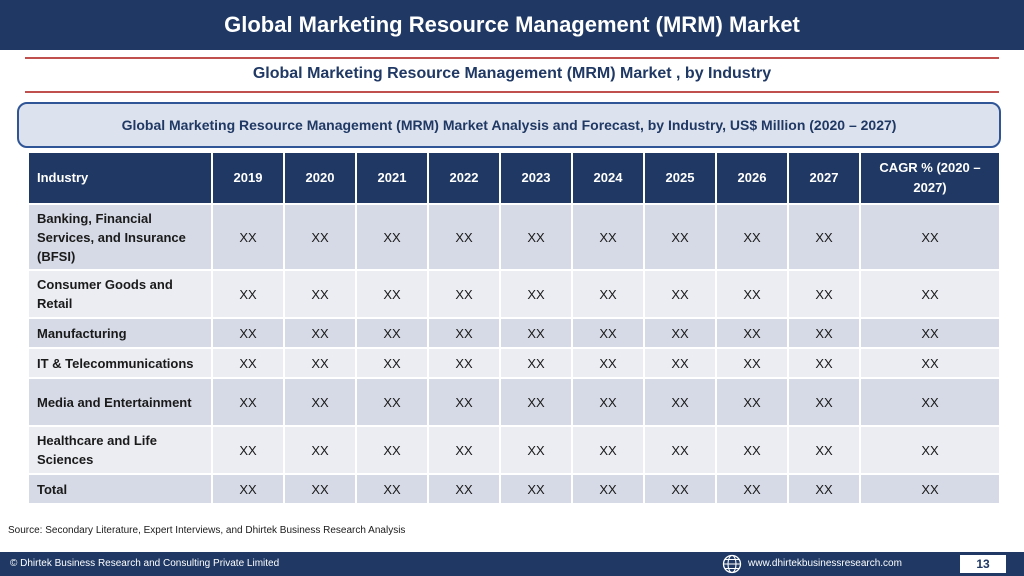 This screenshot has height=576, width=1024. What do you see at coordinates (536, 178) in the screenshot?
I see `column-header: 2023` at bounding box center [536, 178].